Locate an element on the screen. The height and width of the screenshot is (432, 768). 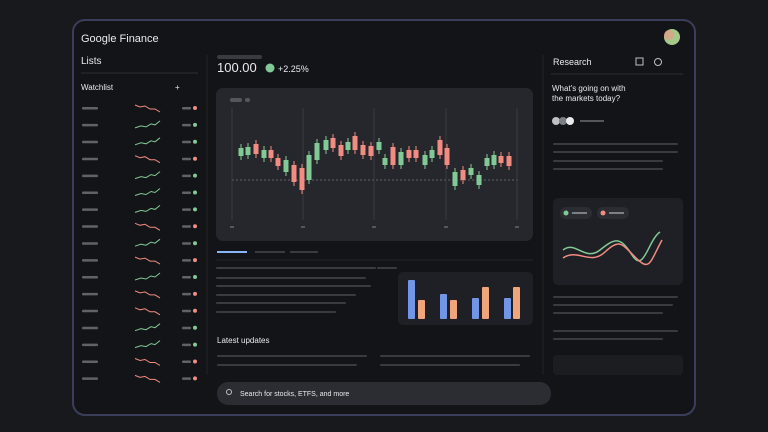
tab-active is located at coordinates (232, 252).